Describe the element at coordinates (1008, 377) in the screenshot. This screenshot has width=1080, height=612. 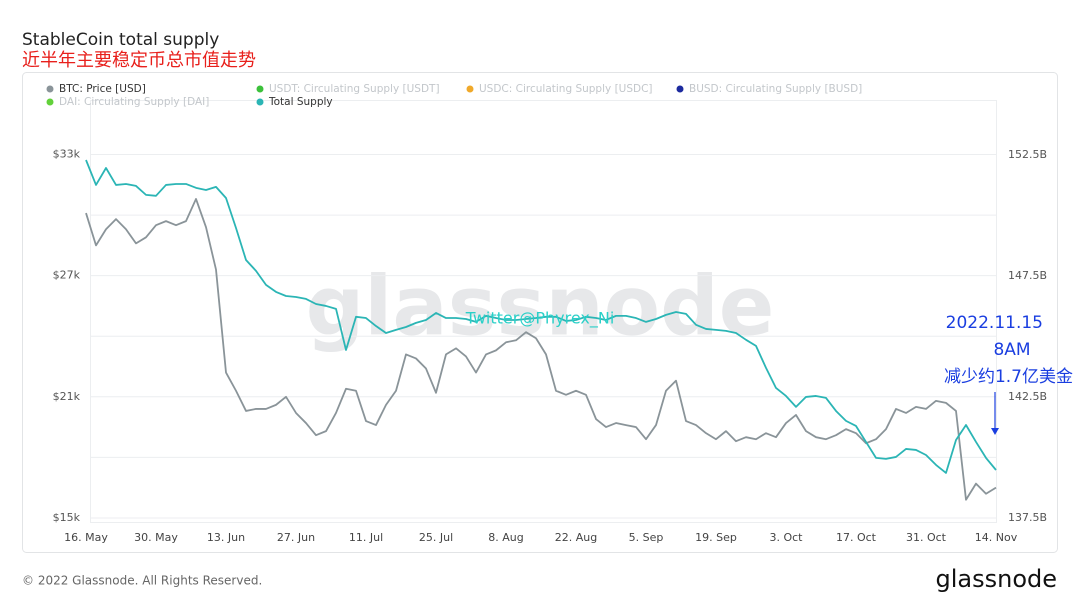
I see `annotation-line: 减少约1.7亿美金` at that location.